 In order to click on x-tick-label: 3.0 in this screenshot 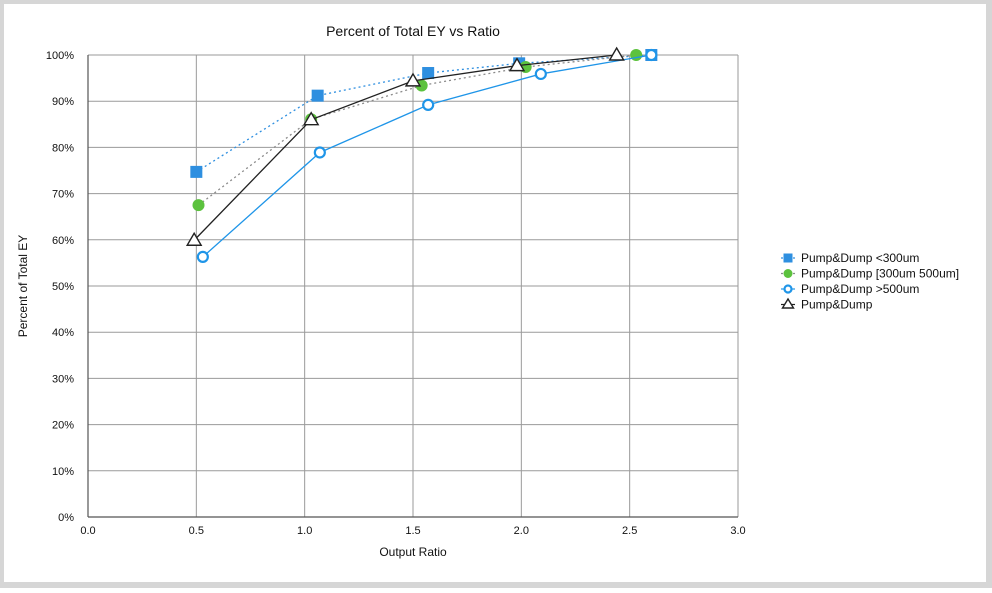, I will do `click(737, 531)`.